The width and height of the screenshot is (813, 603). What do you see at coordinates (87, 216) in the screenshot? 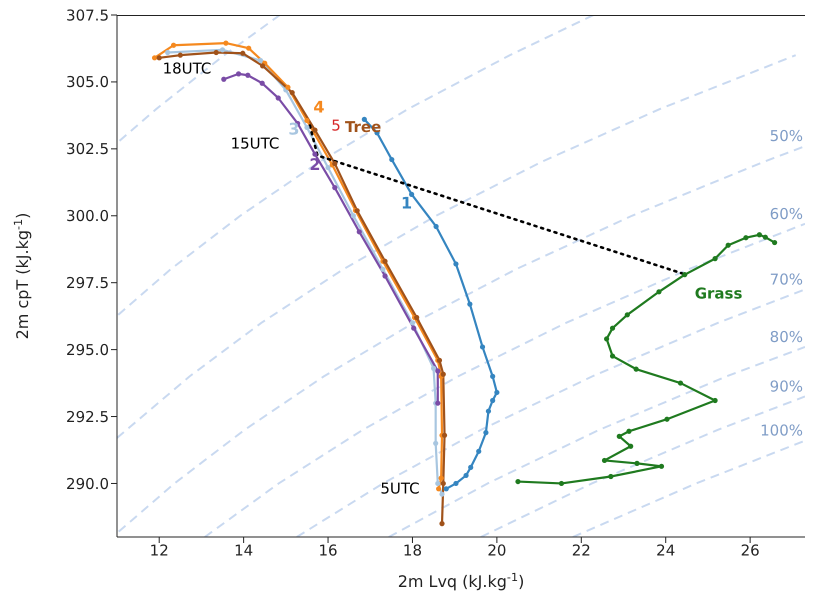
I see `y-tick-label: 300.0` at bounding box center [87, 216].